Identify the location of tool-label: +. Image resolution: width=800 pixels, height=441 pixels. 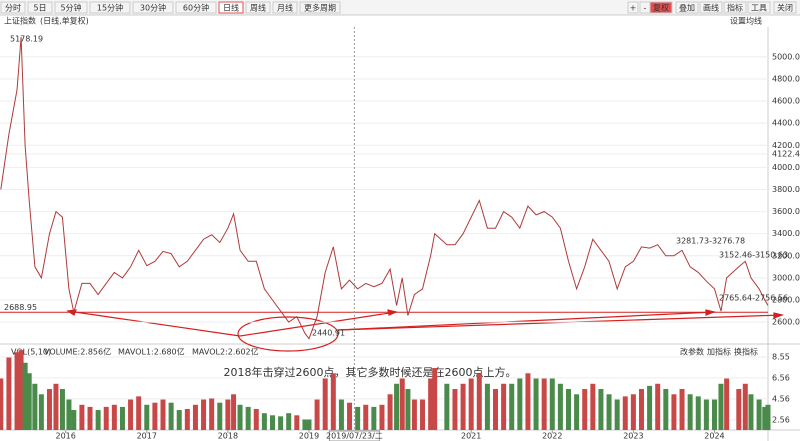
(633, 8).